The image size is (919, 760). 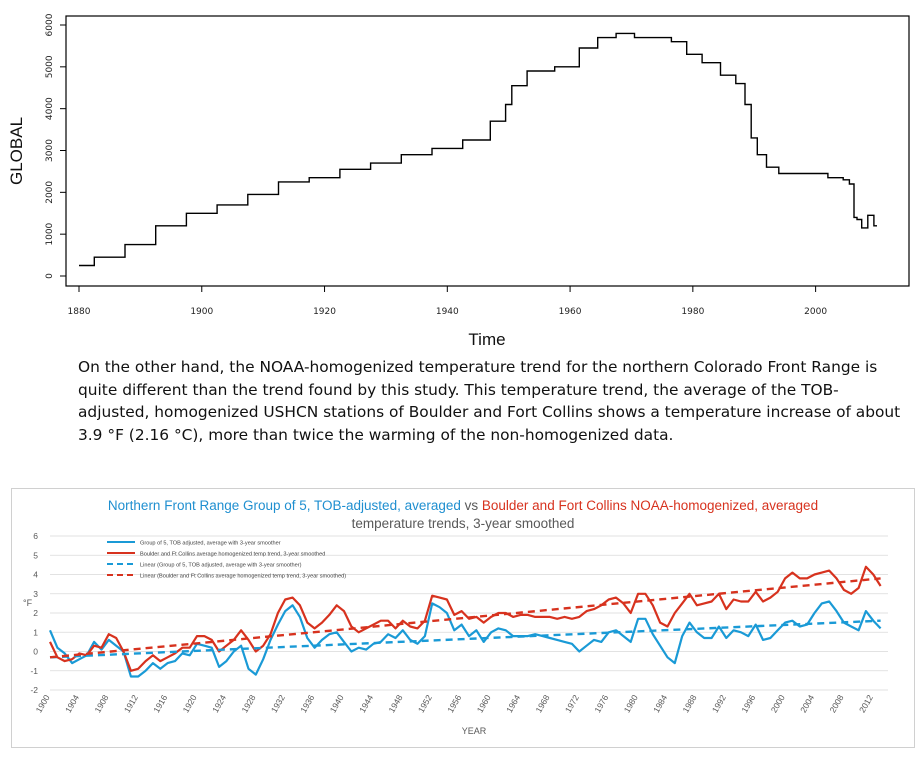 I want to click on bottom-x-tick-label: 1988, so click(x=689, y=704).